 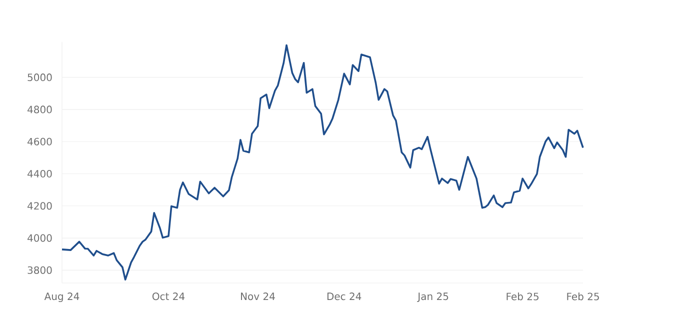 I want to click on x-tick-label: Jan 25, so click(x=432, y=297).